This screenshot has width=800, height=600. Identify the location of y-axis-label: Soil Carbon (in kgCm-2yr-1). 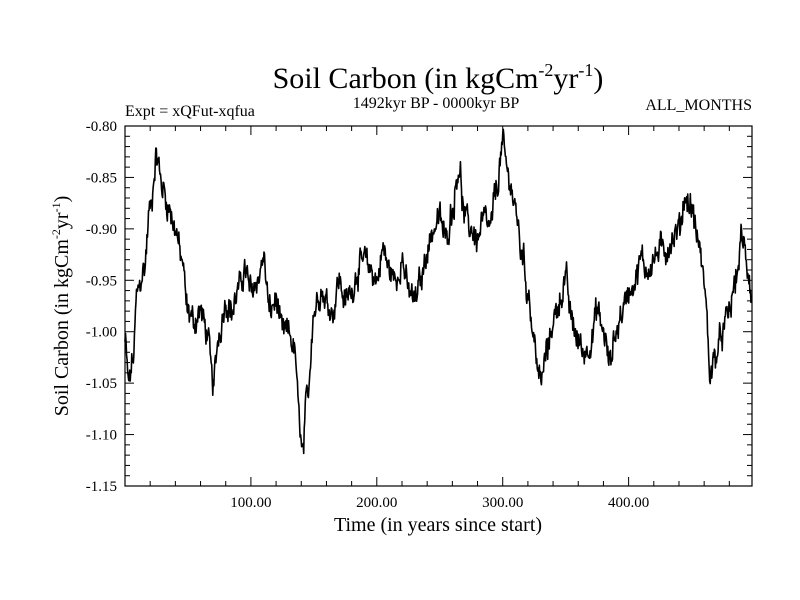
(61, 306).